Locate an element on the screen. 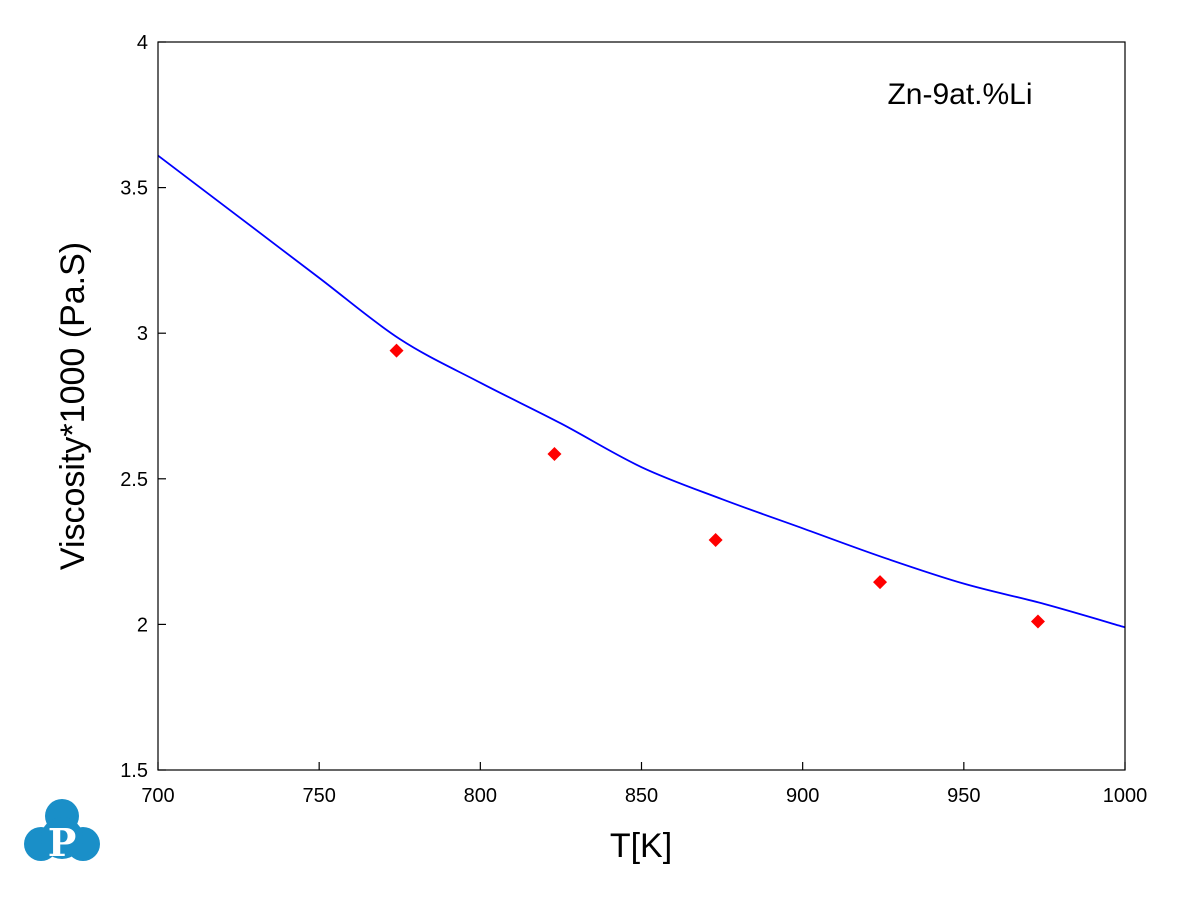  logo-letter: P is located at coordinates (62, 842).